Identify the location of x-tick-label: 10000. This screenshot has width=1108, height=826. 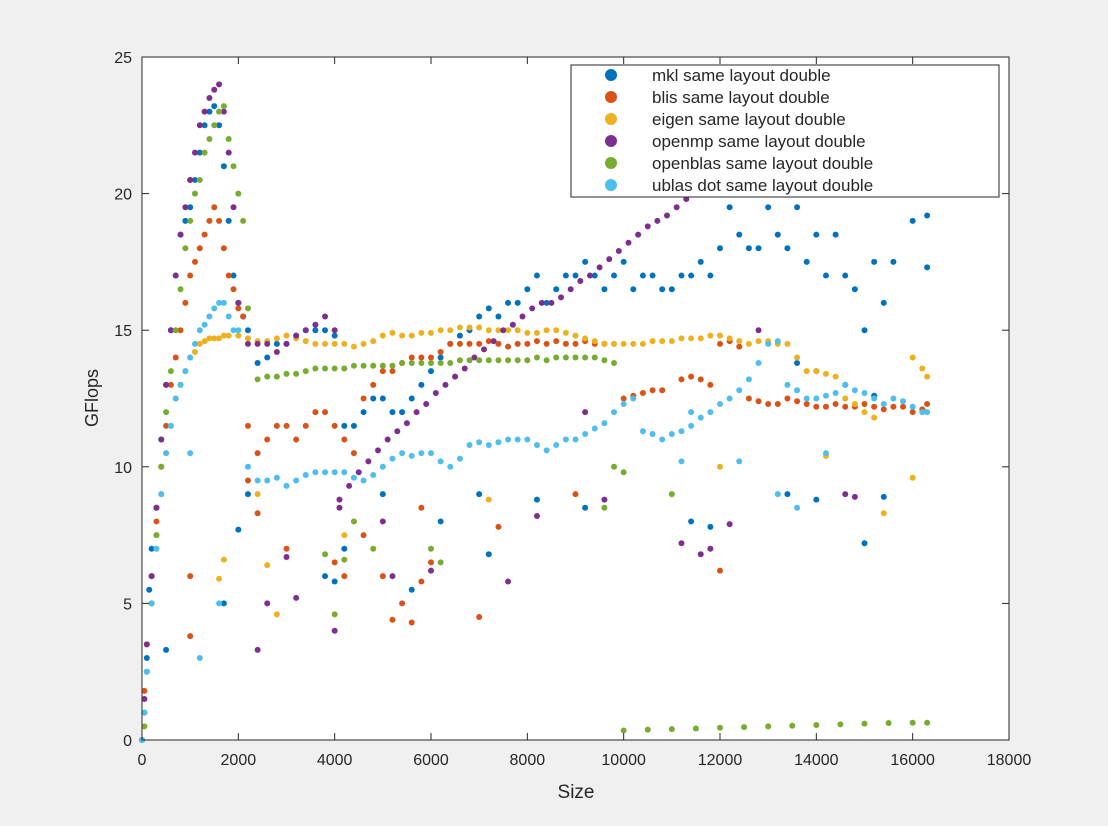
(623, 760).